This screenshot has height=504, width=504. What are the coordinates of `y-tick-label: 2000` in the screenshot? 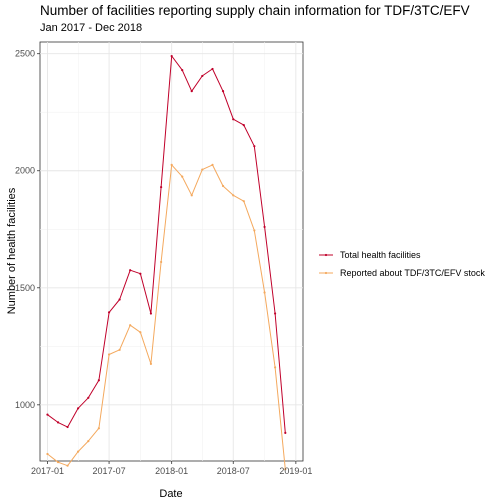 It's located at (25, 171).